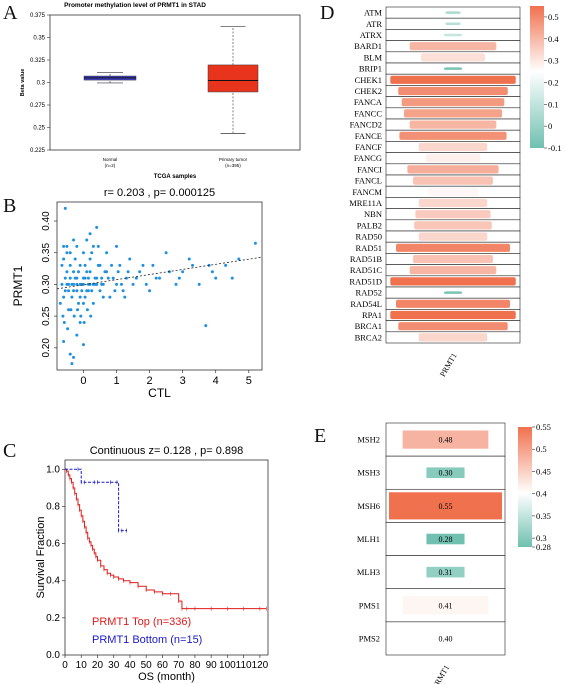 This screenshot has width=565, height=684. Describe the element at coordinates (82, 665) in the screenshot. I see `c-xtick-label: 10` at that location.